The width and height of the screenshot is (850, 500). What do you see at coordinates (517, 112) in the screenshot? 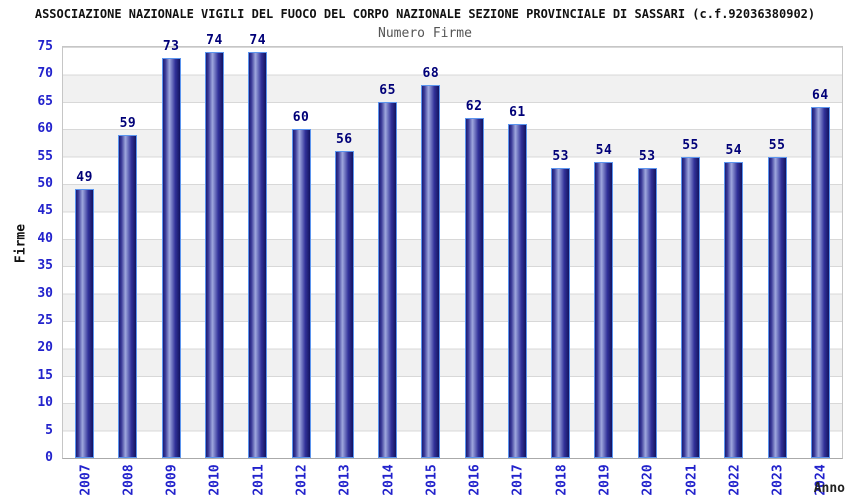
I see `bar-value-label: 61` at bounding box center [517, 112].